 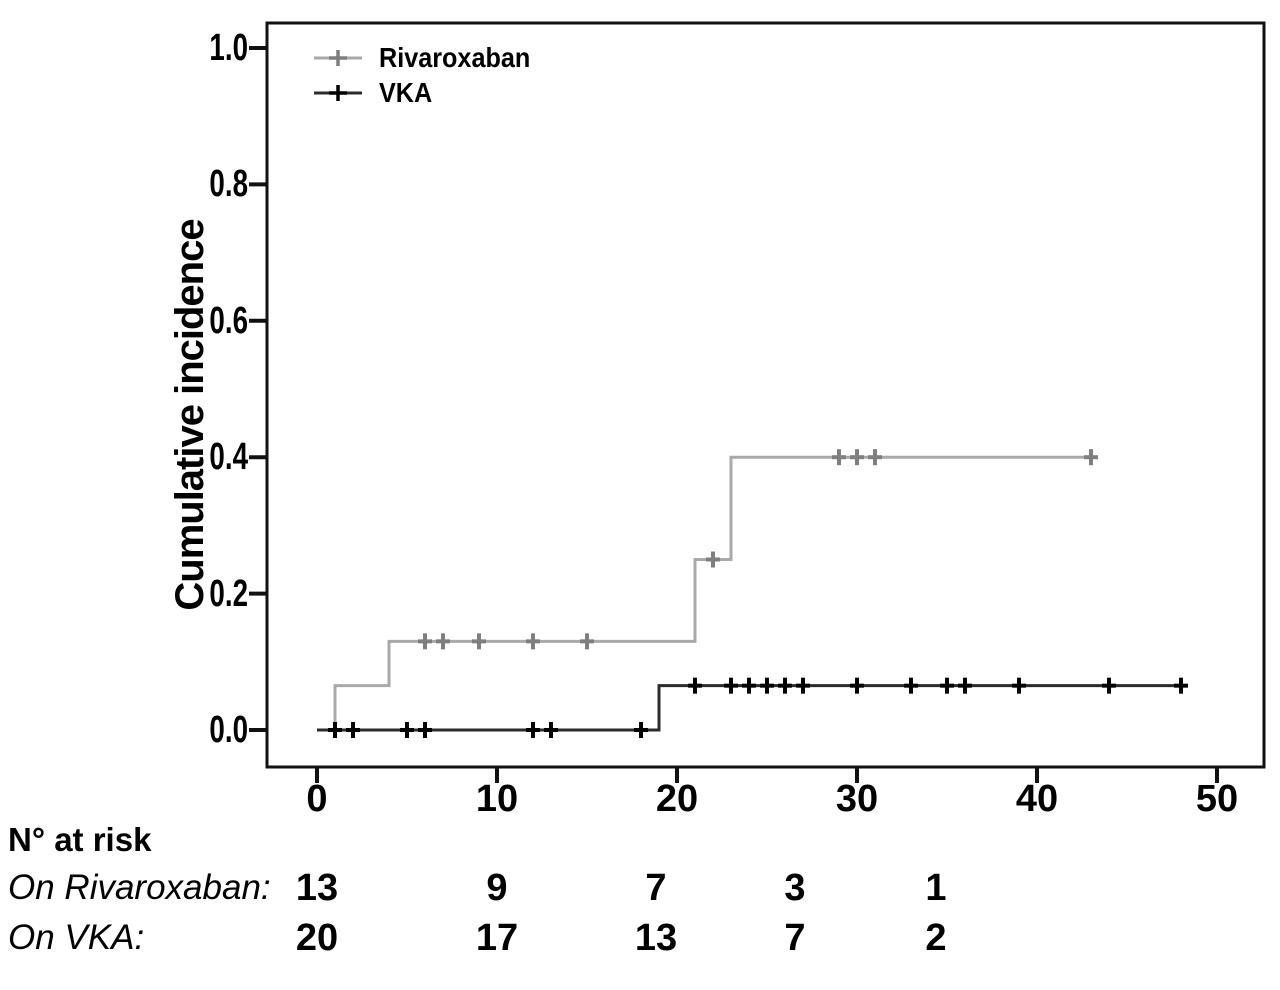 What do you see at coordinates (497, 888) in the screenshot?
I see `risk-count-rivaroxaban: 9` at bounding box center [497, 888].